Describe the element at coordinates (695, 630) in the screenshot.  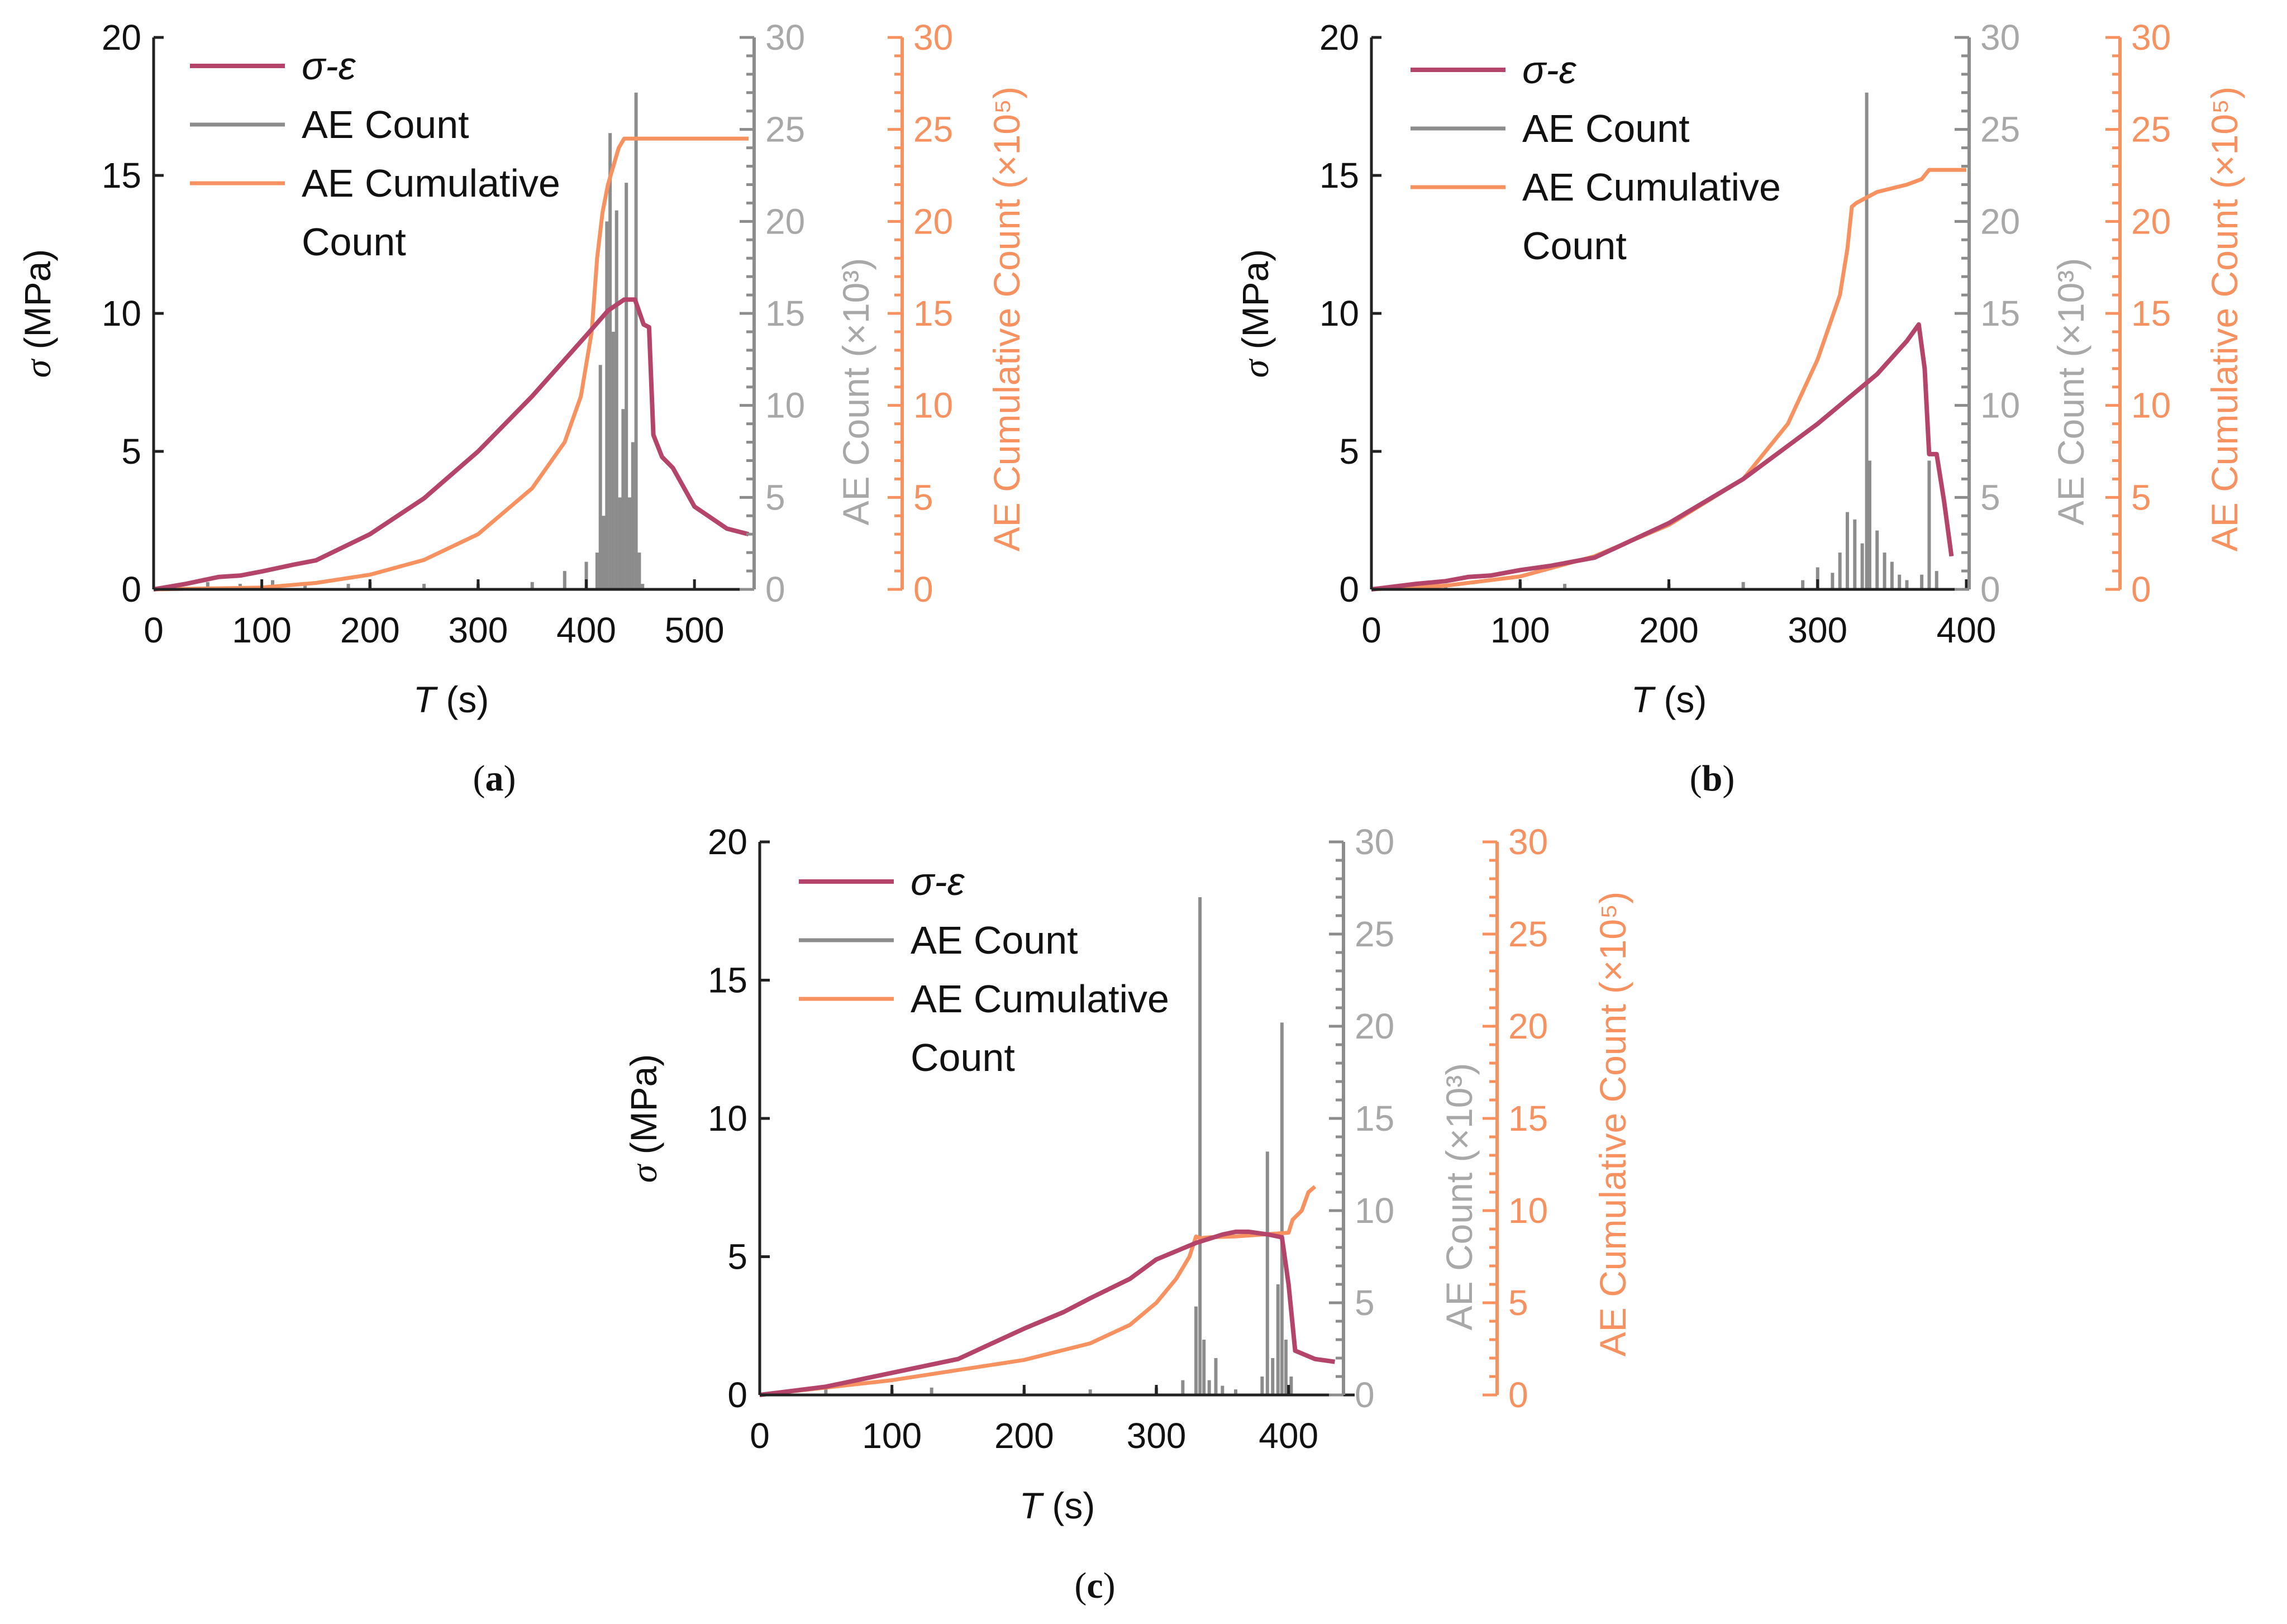
I see `x-tick-label: 500` at that location.